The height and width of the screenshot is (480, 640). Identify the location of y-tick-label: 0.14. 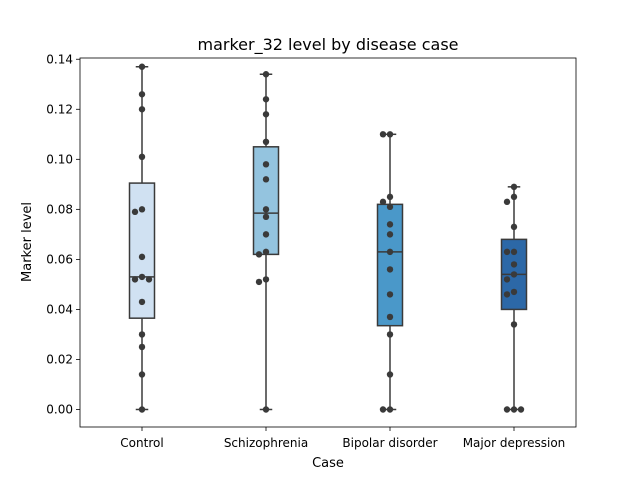
(59, 59).